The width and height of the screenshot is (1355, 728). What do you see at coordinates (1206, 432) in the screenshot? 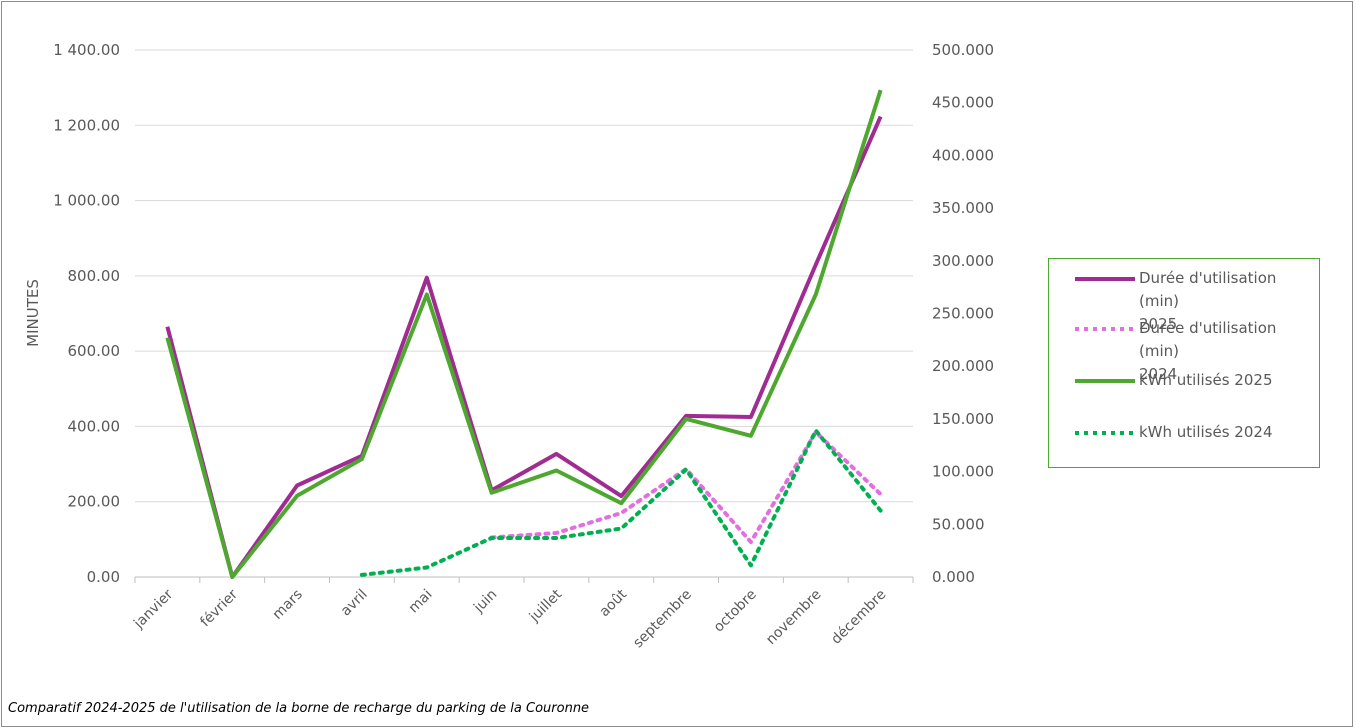
I see `legend-label: kWh utilisés 2024` at bounding box center [1206, 432].